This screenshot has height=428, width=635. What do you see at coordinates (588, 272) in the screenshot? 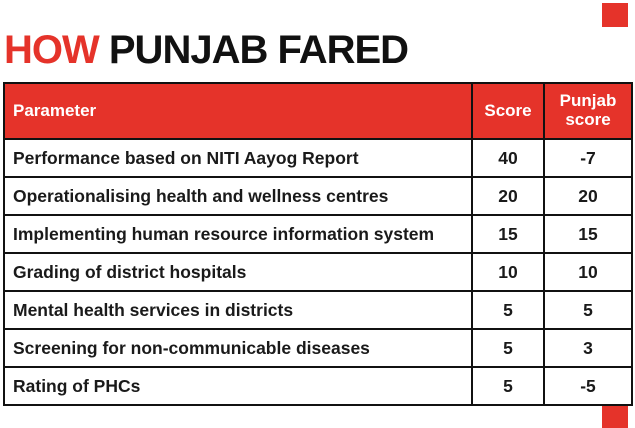
I see `punjab-score-cell: 10` at bounding box center [588, 272].